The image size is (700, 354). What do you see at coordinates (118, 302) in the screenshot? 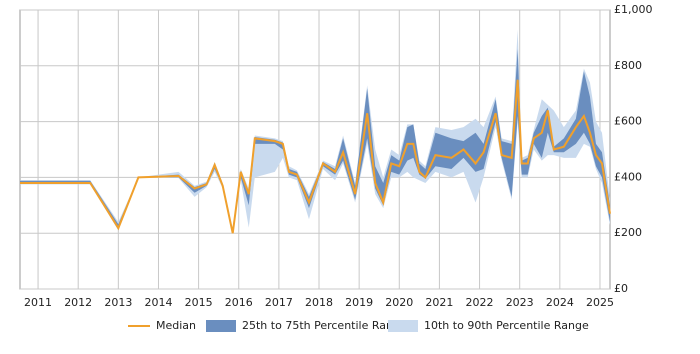
I see `x-tick-label: 2013` at bounding box center [118, 302].